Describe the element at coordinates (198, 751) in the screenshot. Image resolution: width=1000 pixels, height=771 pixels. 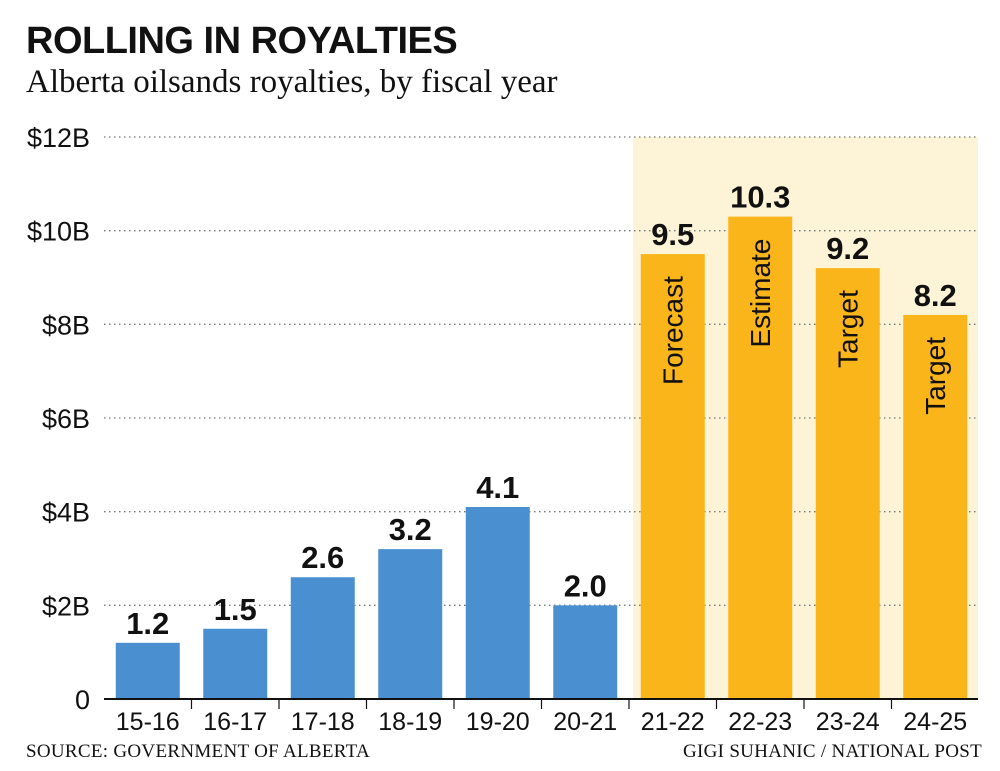
I see `source-note: SOURCE: GOVERNMENT OF ALBERTA` at that location.